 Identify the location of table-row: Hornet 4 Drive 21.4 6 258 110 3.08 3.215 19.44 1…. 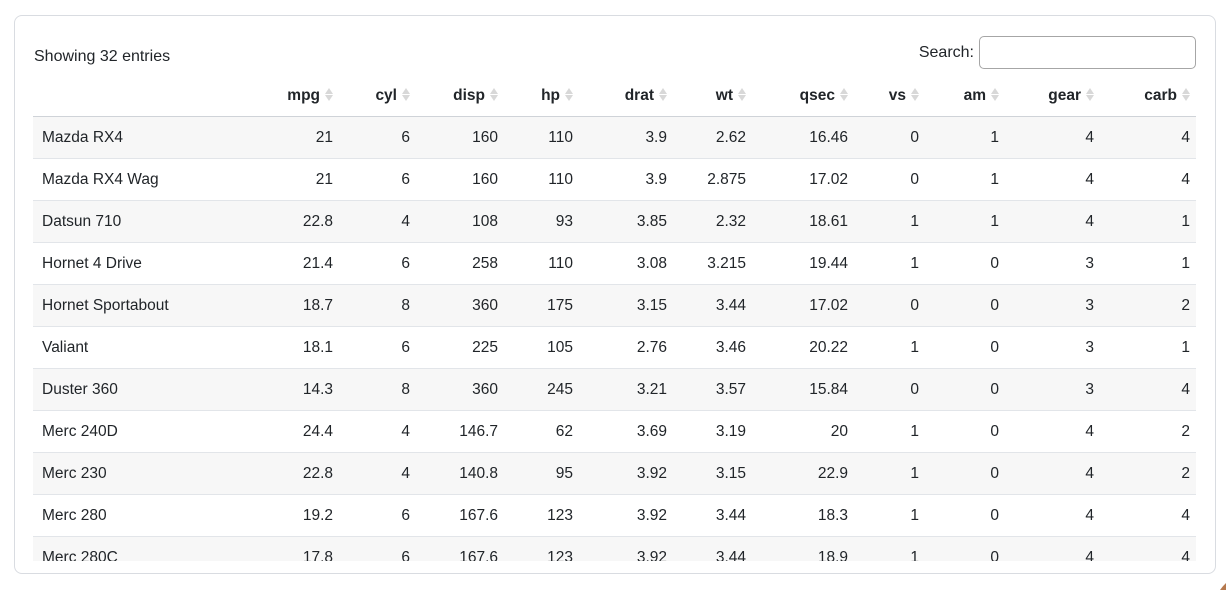
(614, 263).